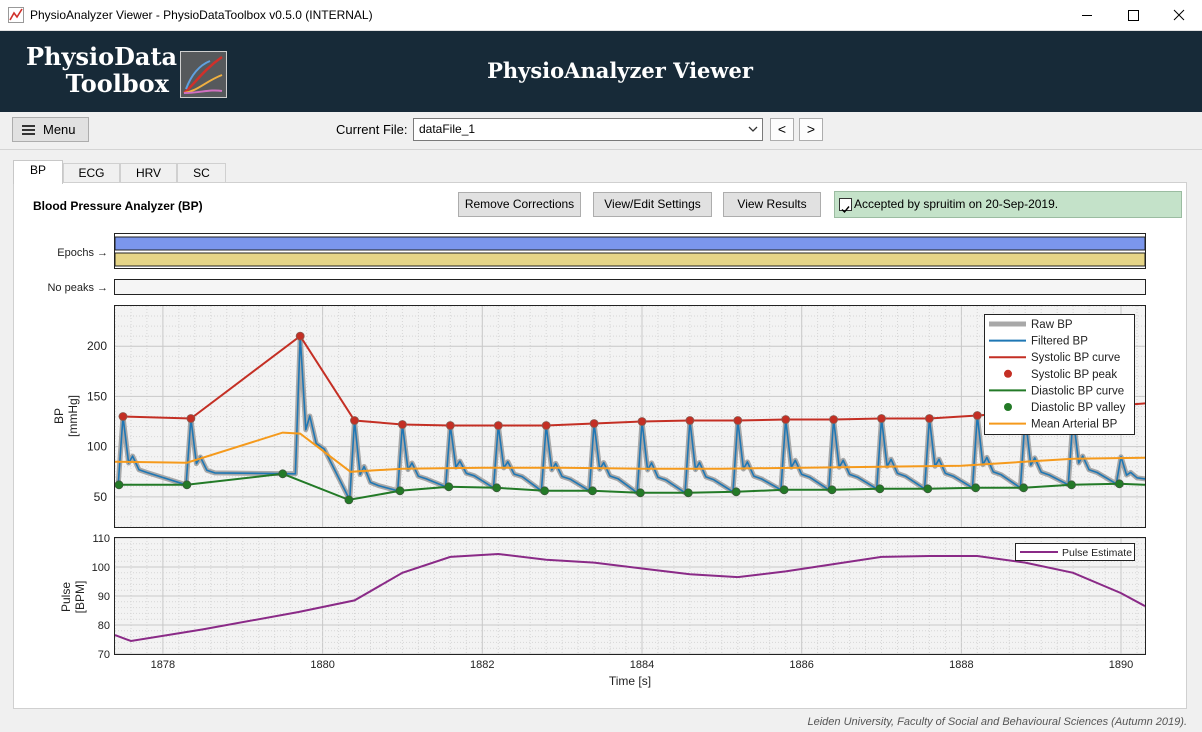  What do you see at coordinates (104, 626) in the screenshot?
I see `pulse-y-tick-label: 80` at bounding box center [104, 626].